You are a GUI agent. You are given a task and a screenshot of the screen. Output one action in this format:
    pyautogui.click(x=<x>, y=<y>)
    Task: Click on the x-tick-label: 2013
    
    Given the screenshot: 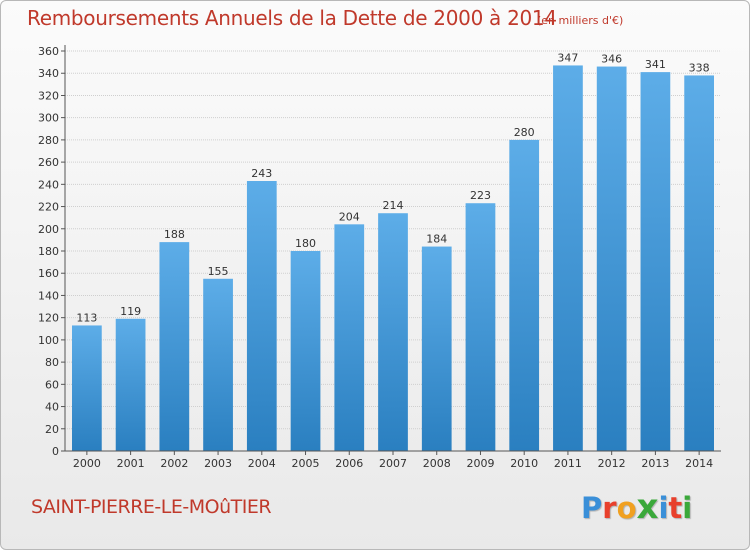 What is the action you would take?
    pyautogui.click(x=655, y=463)
    